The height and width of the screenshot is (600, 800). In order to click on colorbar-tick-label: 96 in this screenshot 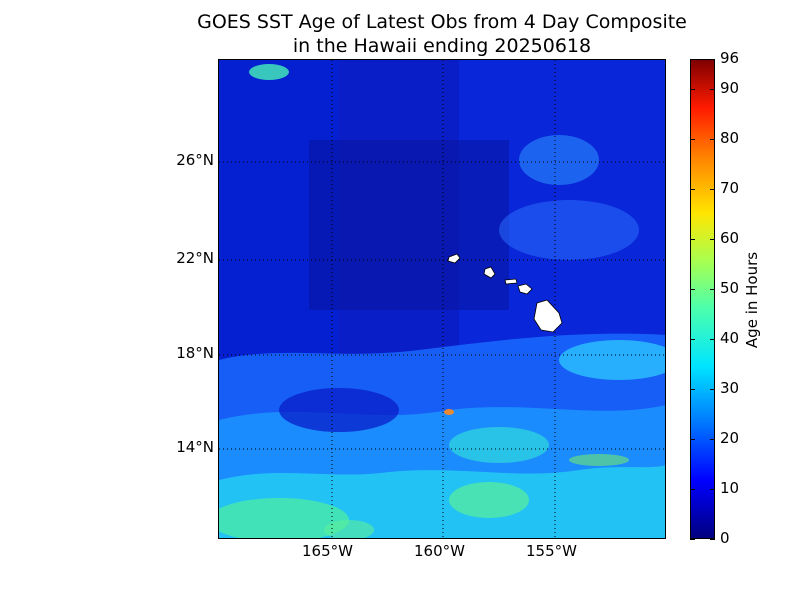, I will do `click(730, 58)`.